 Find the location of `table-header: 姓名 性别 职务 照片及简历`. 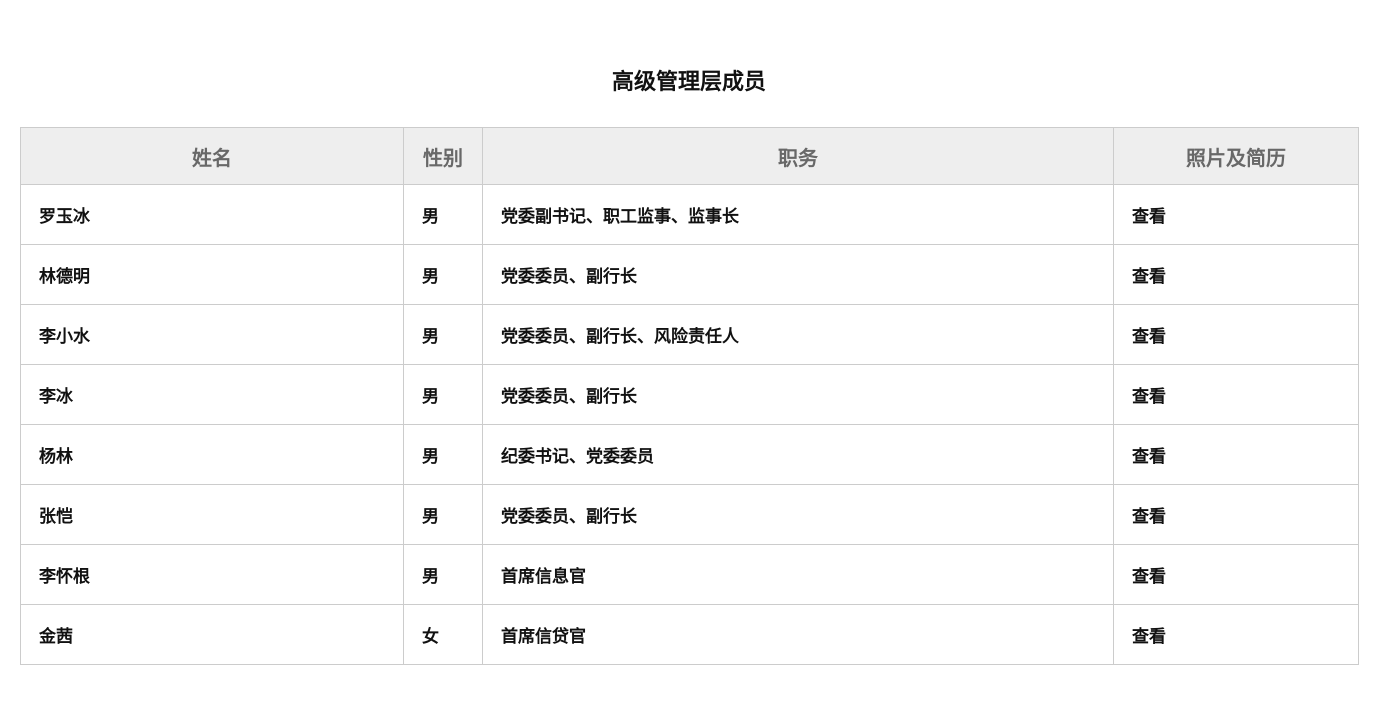

table-header: 姓名 性别 职务 照片及简历 is located at coordinates (689, 156).